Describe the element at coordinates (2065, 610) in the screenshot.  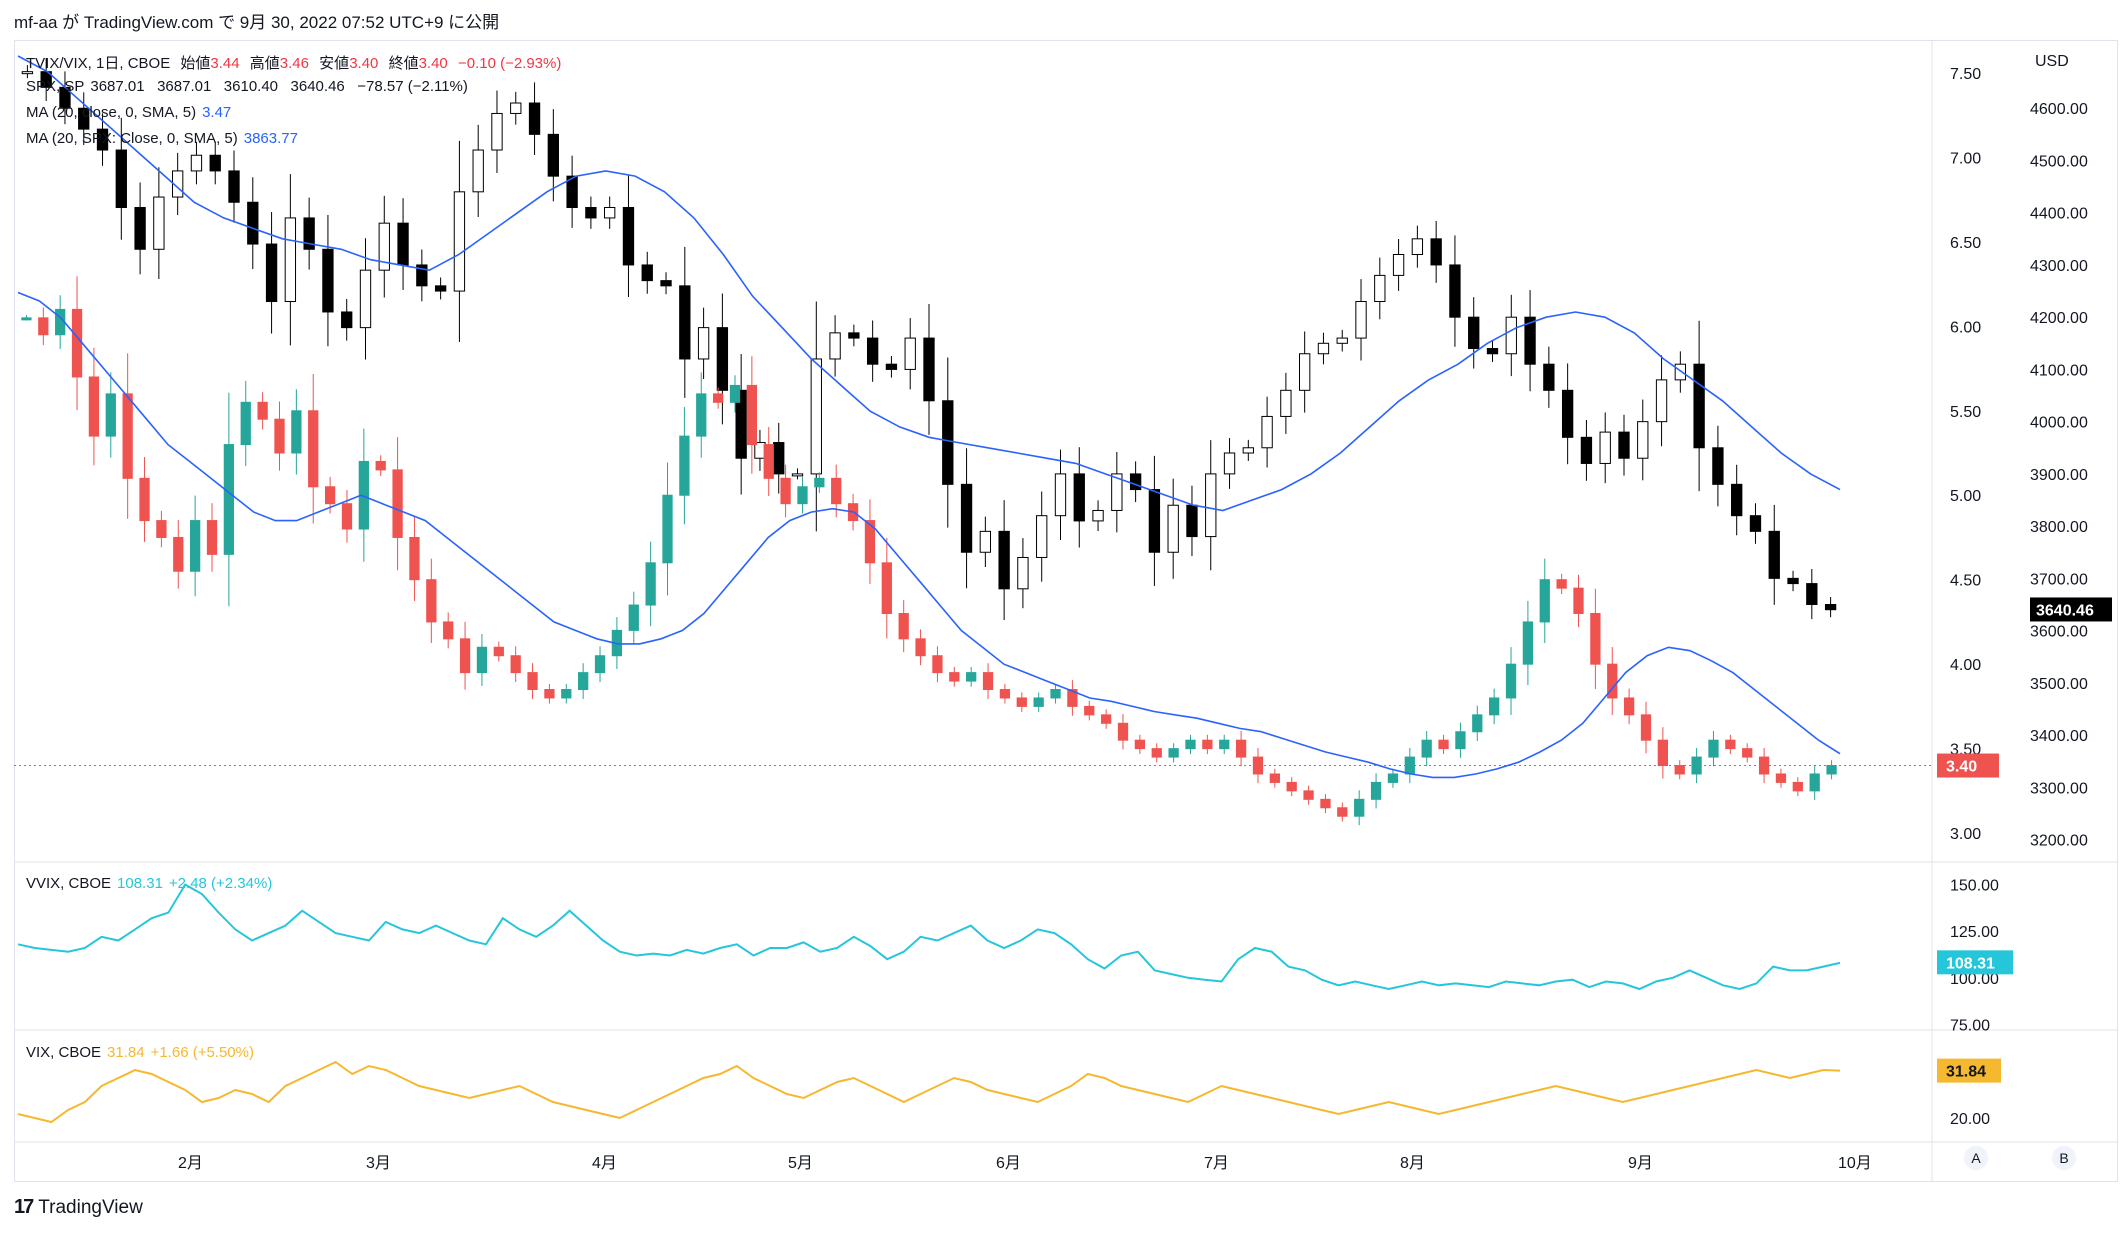
I see `spx-price-tag: 3640.46` at that location.